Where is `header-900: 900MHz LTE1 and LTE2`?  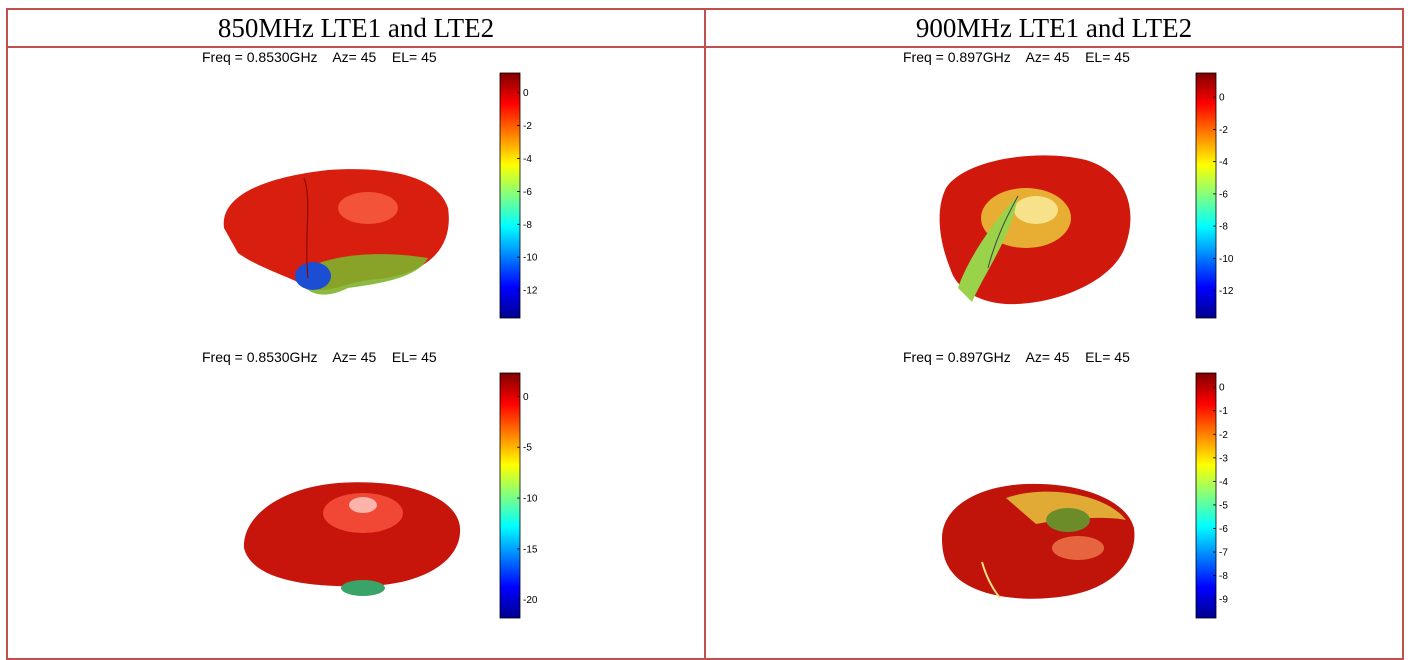 header-900: 900MHz LTE1 and LTE2 is located at coordinates (1054, 28).